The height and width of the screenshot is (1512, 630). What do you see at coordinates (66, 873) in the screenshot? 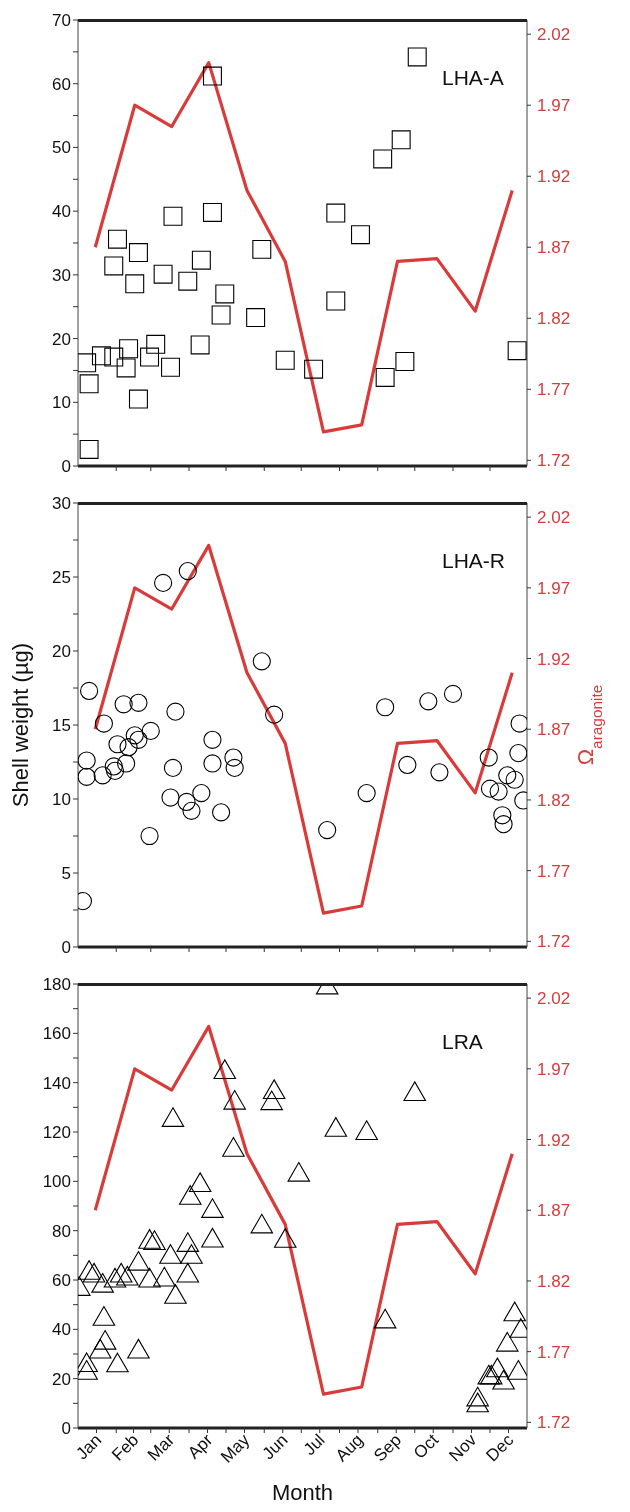
I see `y-tick-label: 5` at bounding box center [66, 873].